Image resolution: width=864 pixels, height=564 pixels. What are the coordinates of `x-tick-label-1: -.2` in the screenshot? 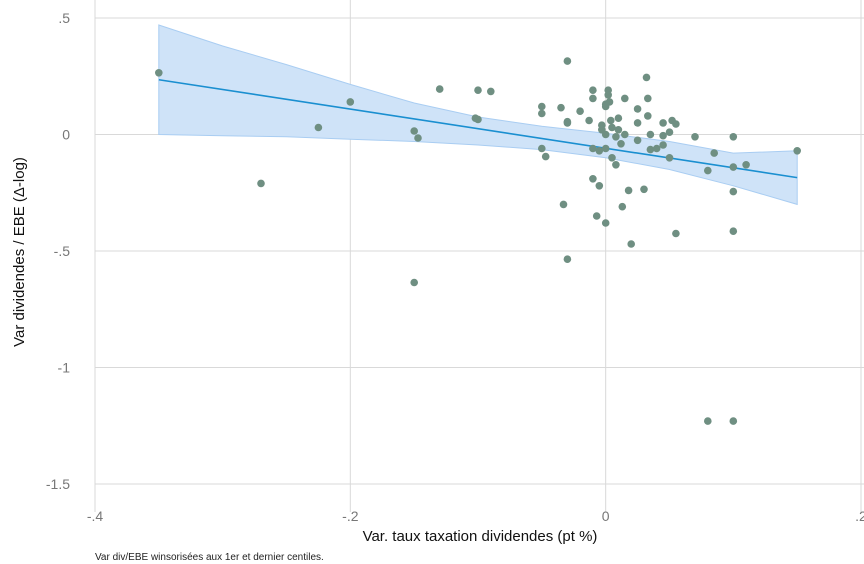 It's located at (350, 516).